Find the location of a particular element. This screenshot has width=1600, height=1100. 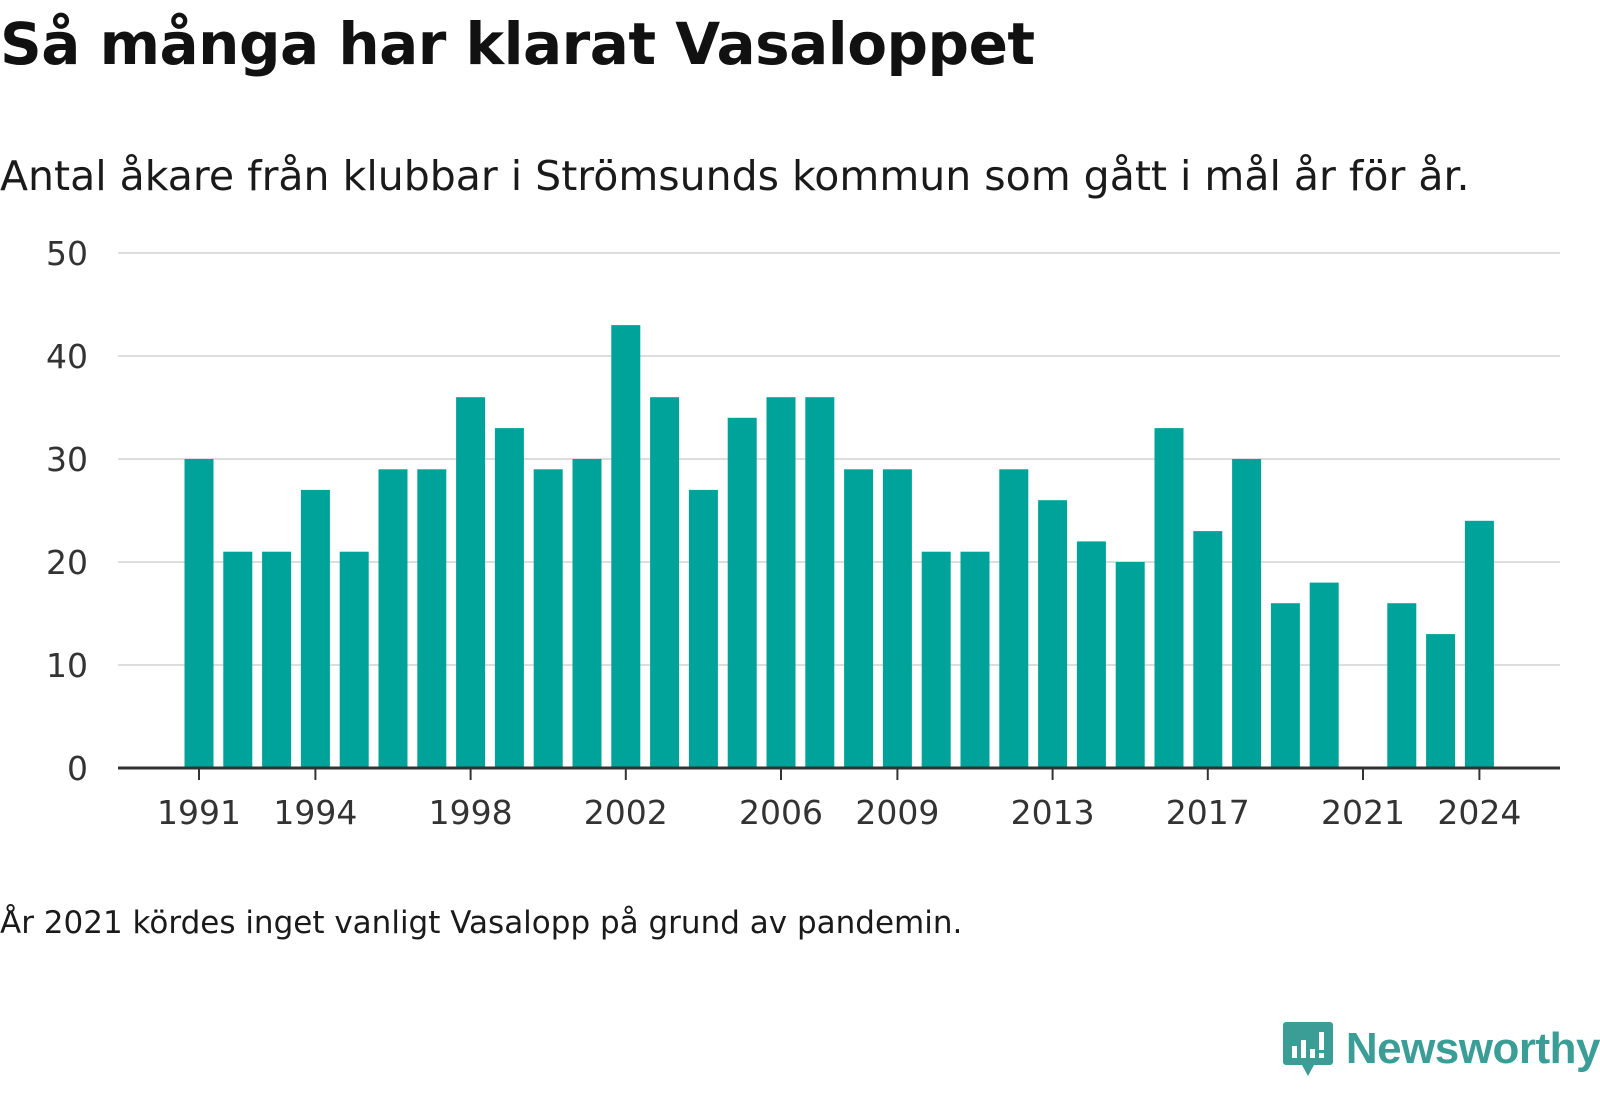

x-tick-label: 2009 is located at coordinates (897, 812).